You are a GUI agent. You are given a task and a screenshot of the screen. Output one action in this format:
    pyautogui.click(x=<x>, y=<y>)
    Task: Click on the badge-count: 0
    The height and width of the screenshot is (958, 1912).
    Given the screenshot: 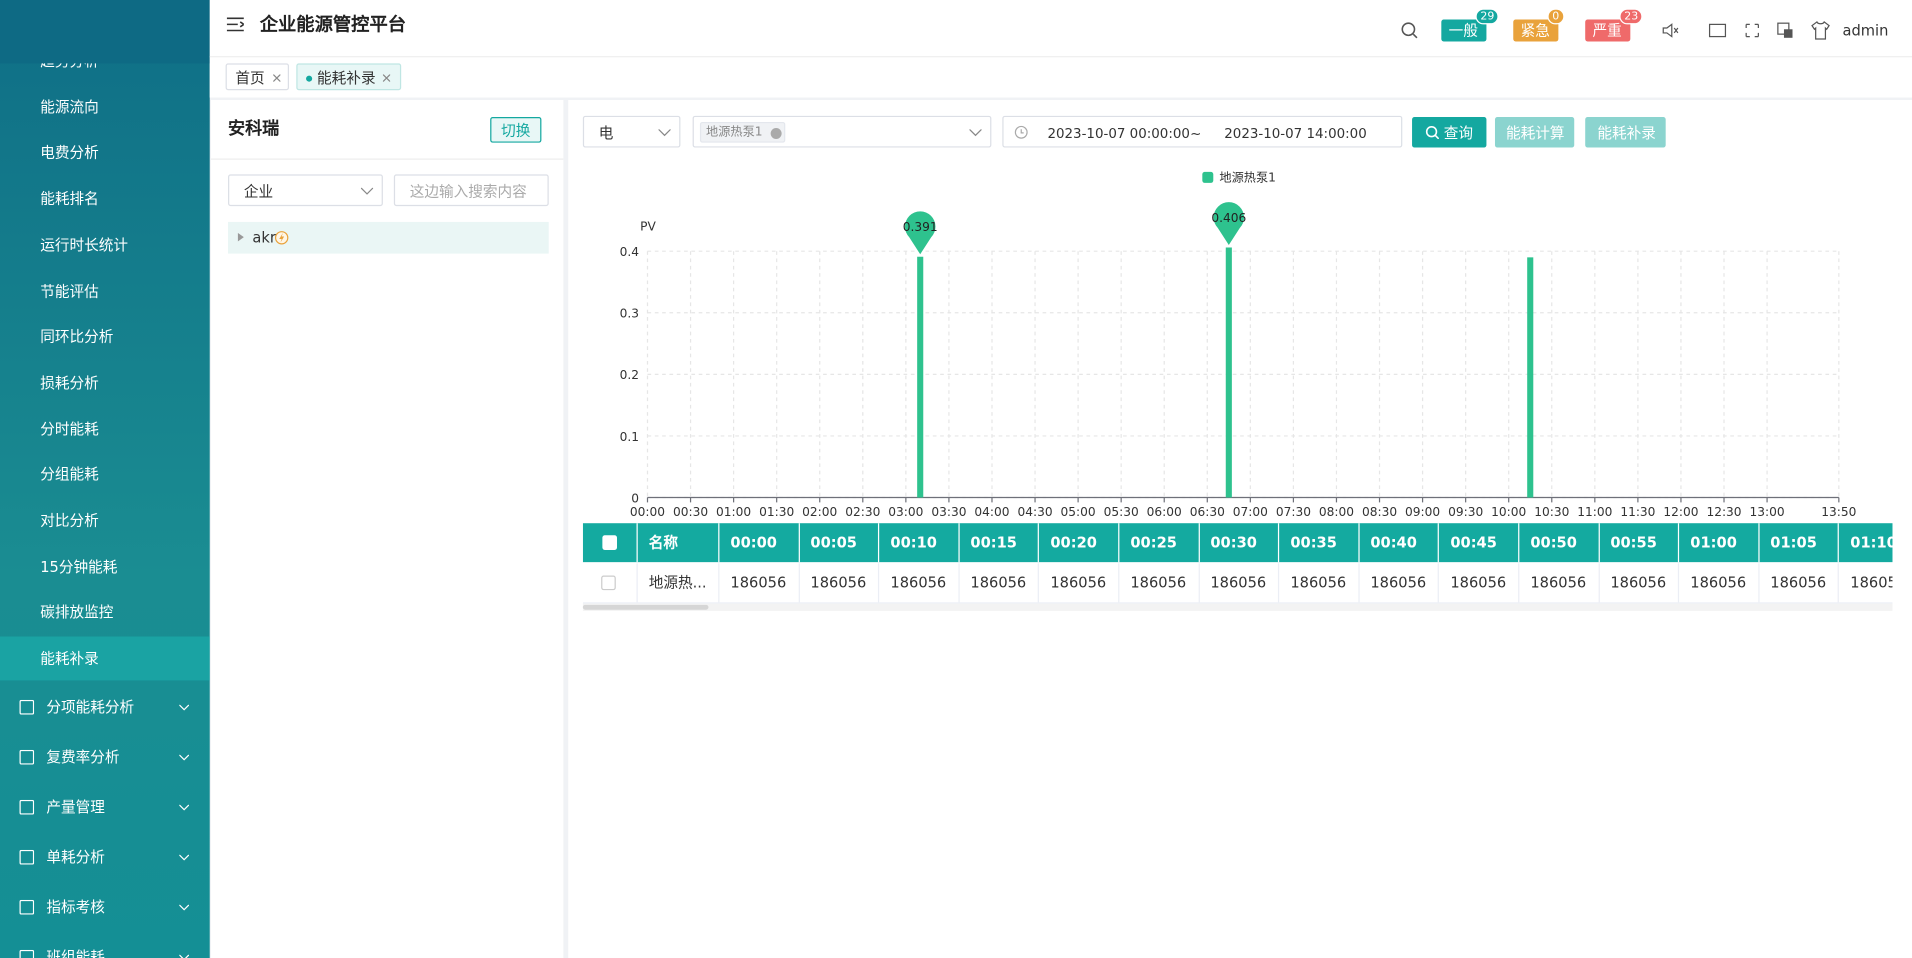 What is the action you would take?
    pyautogui.click(x=1556, y=16)
    